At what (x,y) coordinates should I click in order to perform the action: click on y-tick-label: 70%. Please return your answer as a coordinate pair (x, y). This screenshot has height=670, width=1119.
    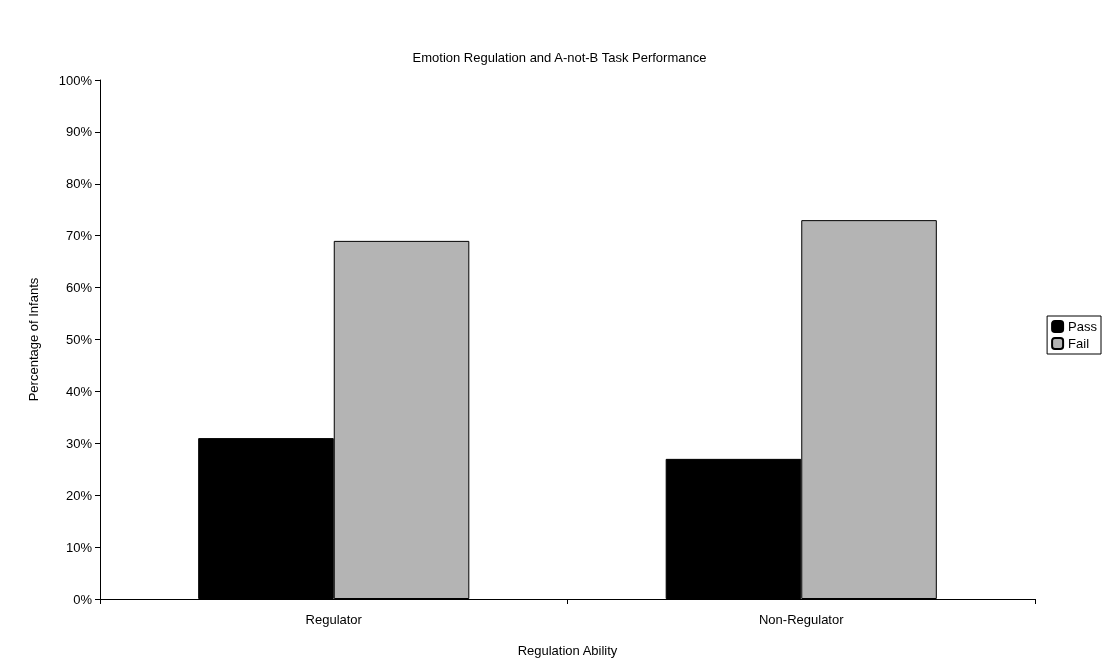
    Looking at the image, I should click on (79, 236).